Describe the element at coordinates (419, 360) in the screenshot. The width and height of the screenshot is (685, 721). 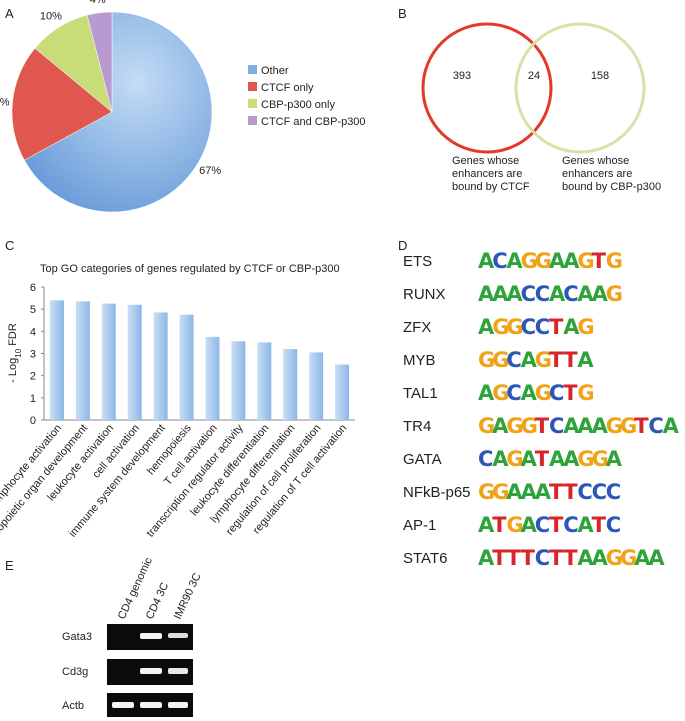
I see `motif-name: MYB` at that location.